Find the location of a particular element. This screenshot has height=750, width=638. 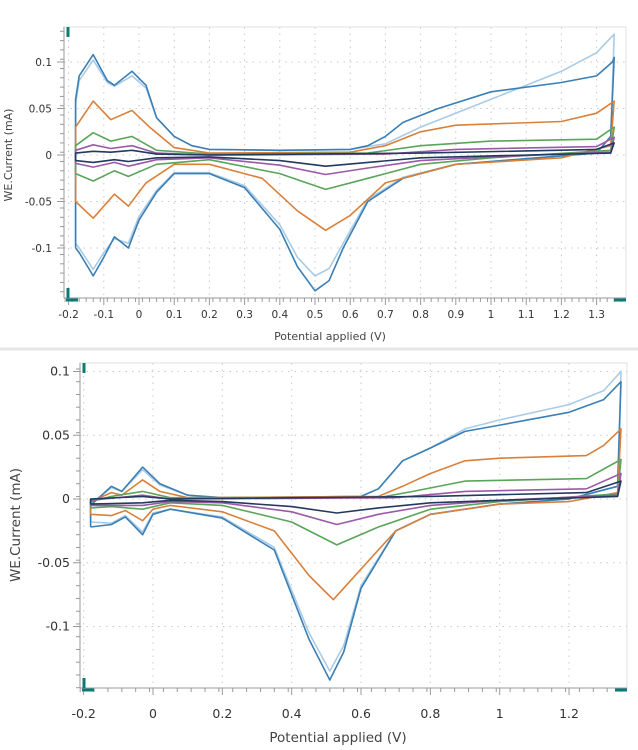

top-x-tick-label: 1.1 is located at coordinates (526, 315).